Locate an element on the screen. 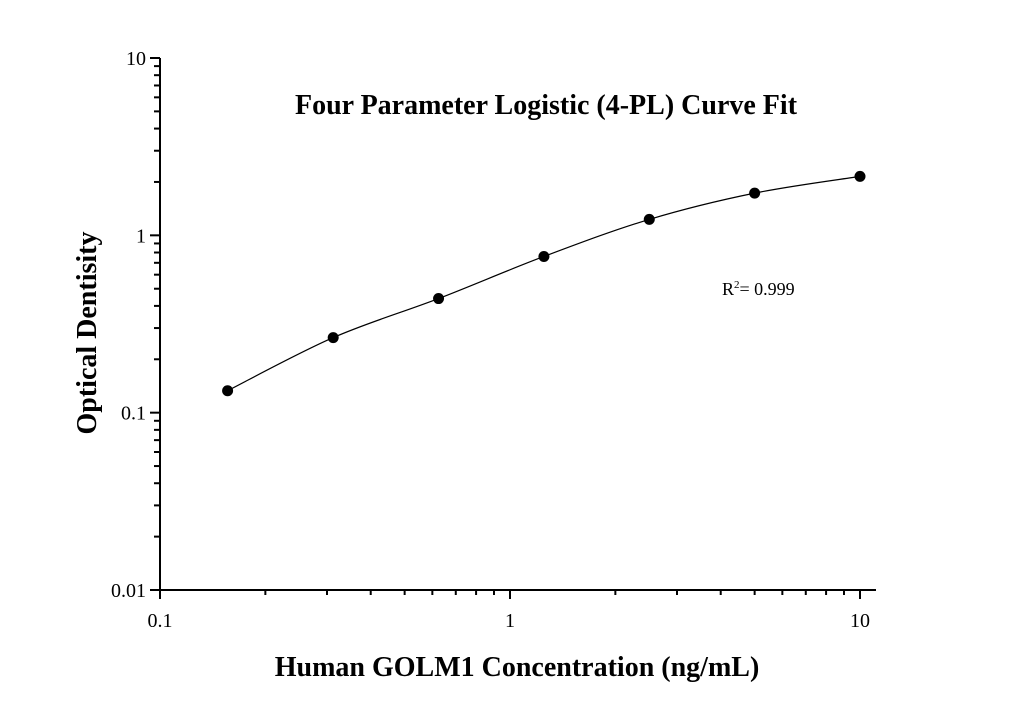  x-tick-label: 1 is located at coordinates (510, 621).